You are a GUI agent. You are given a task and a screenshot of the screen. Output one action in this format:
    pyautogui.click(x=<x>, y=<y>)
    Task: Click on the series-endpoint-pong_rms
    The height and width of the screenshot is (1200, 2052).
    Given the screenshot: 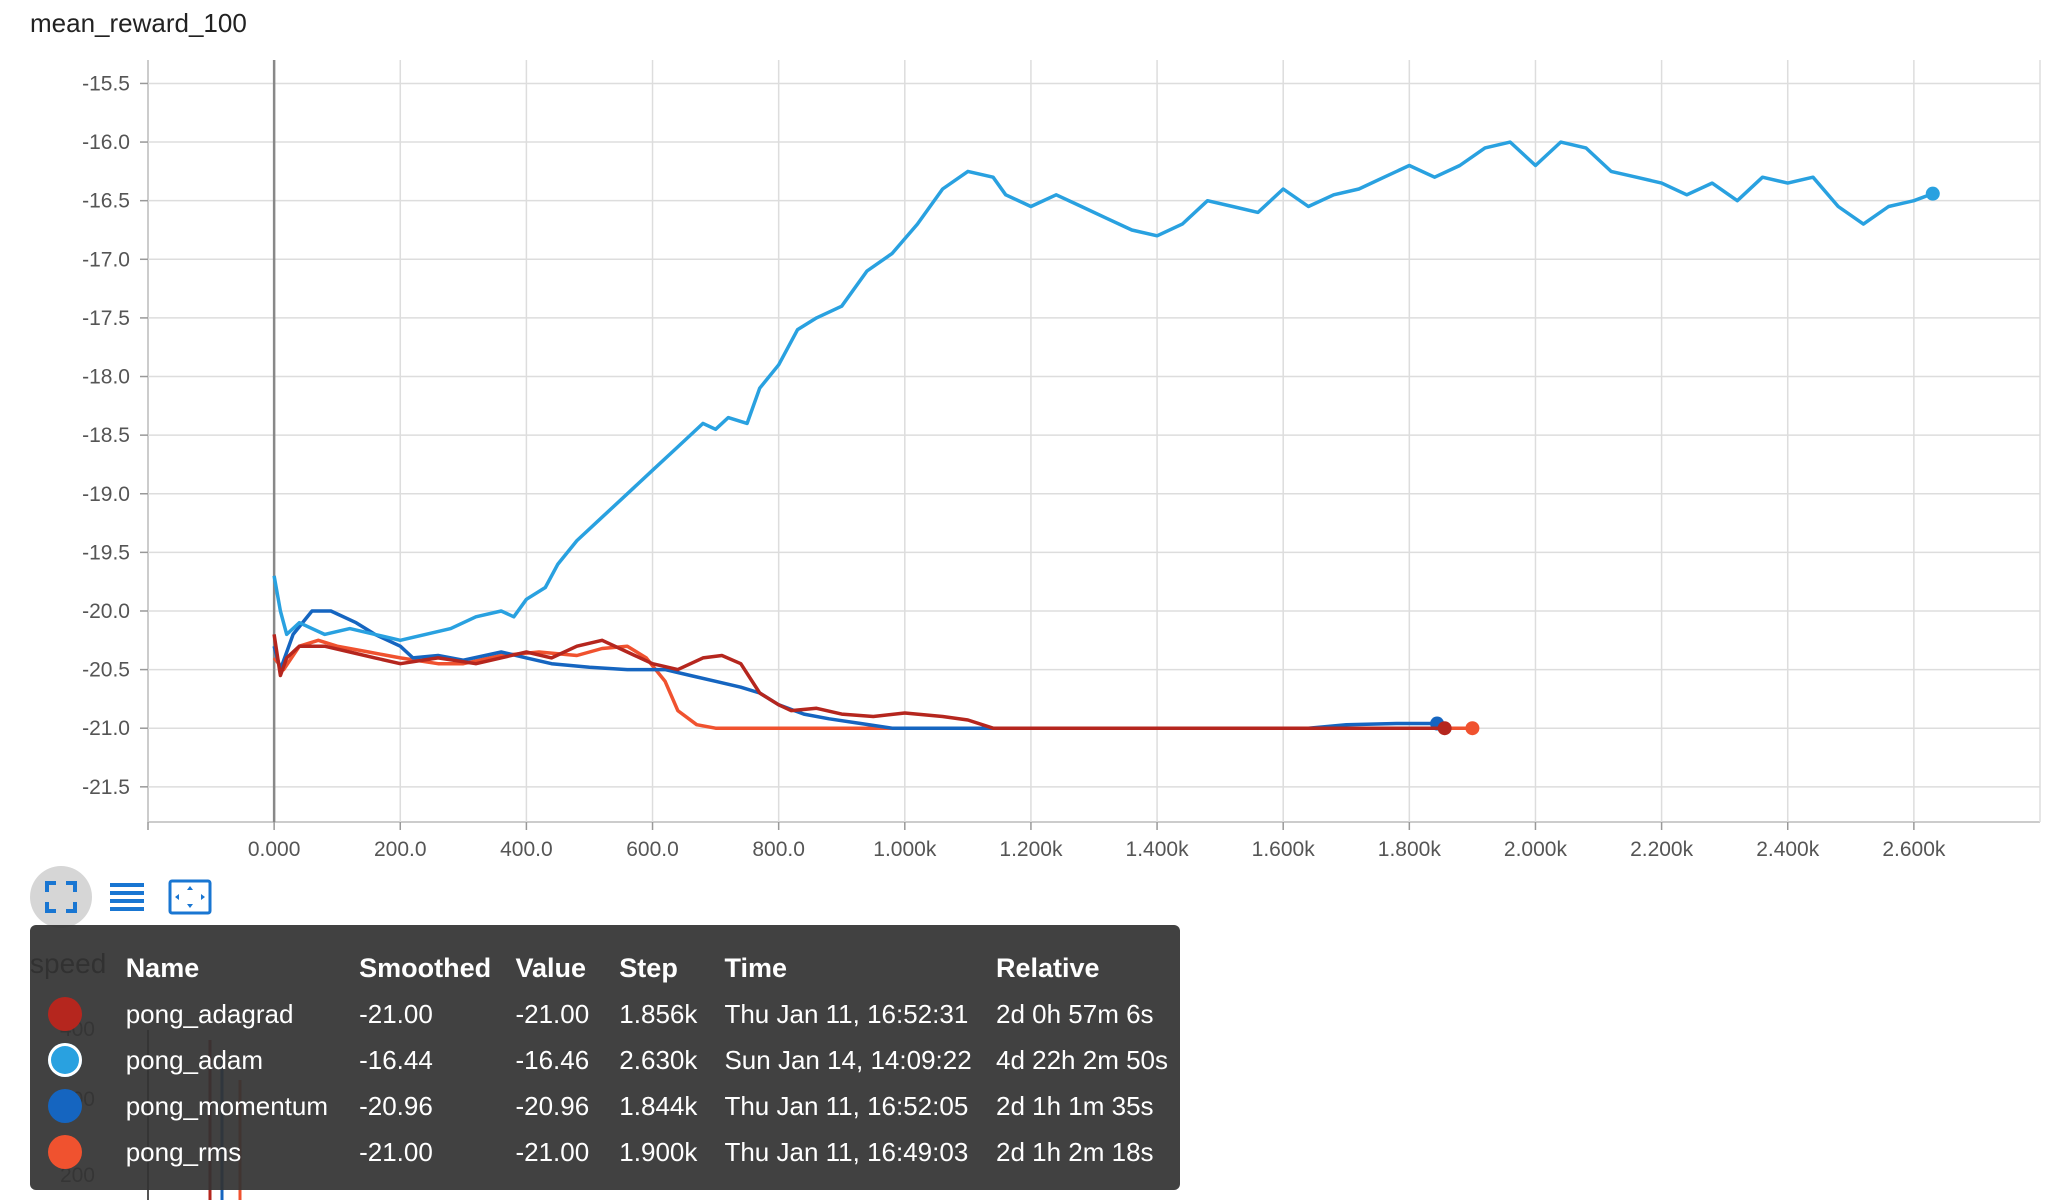 What is the action you would take?
    pyautogui.click(x=1472, y=728)
    